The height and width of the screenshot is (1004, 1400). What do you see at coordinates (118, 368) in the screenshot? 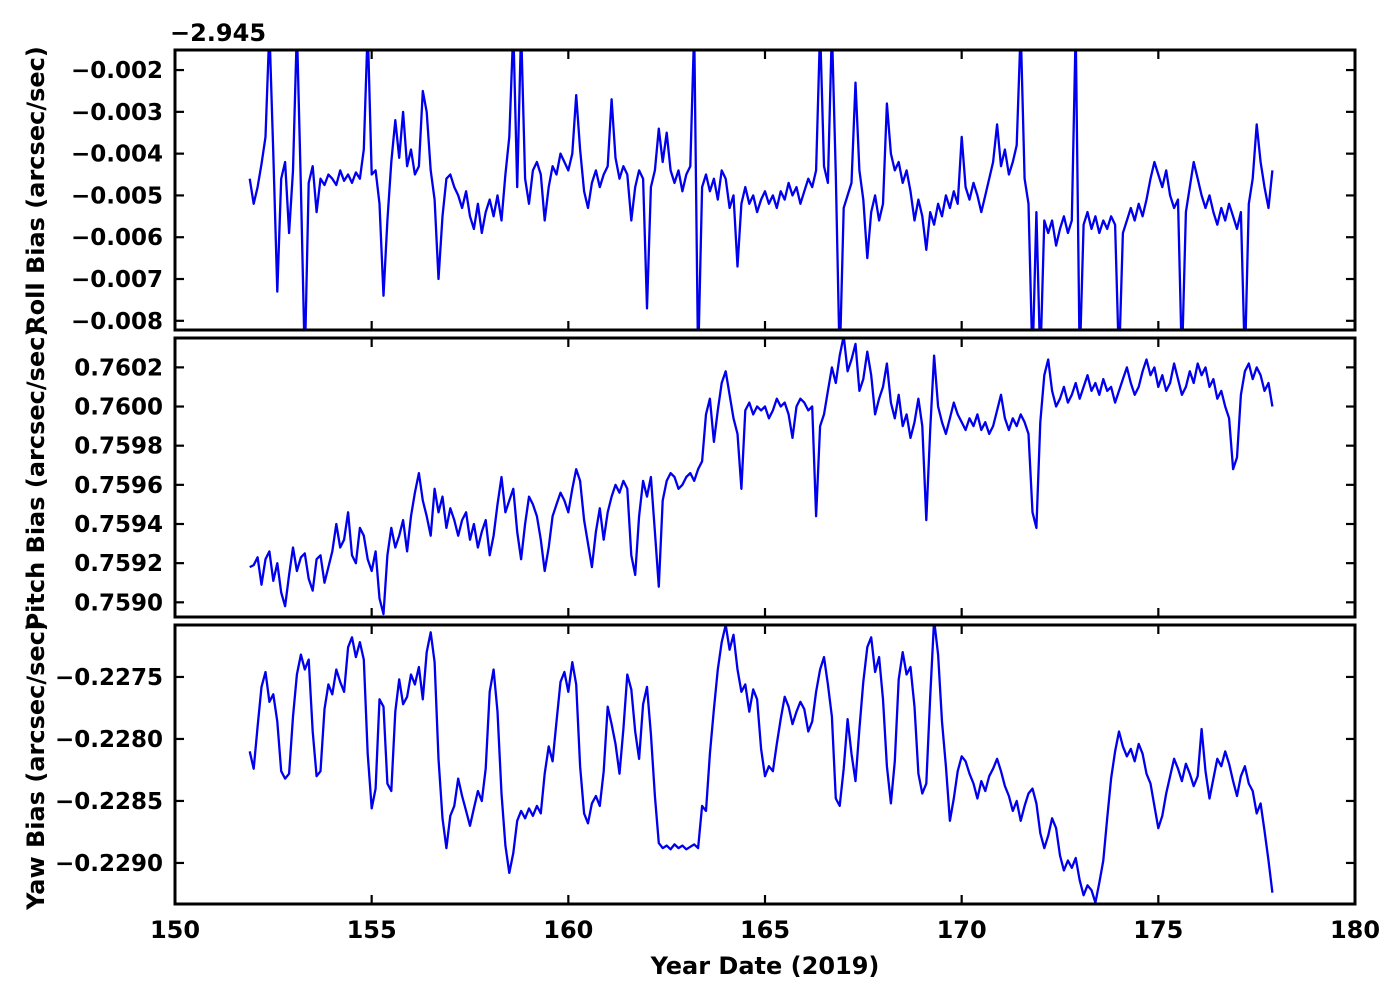
I see `pitch-y-tick-label: 0.7602` at bounding box center [118, 368].